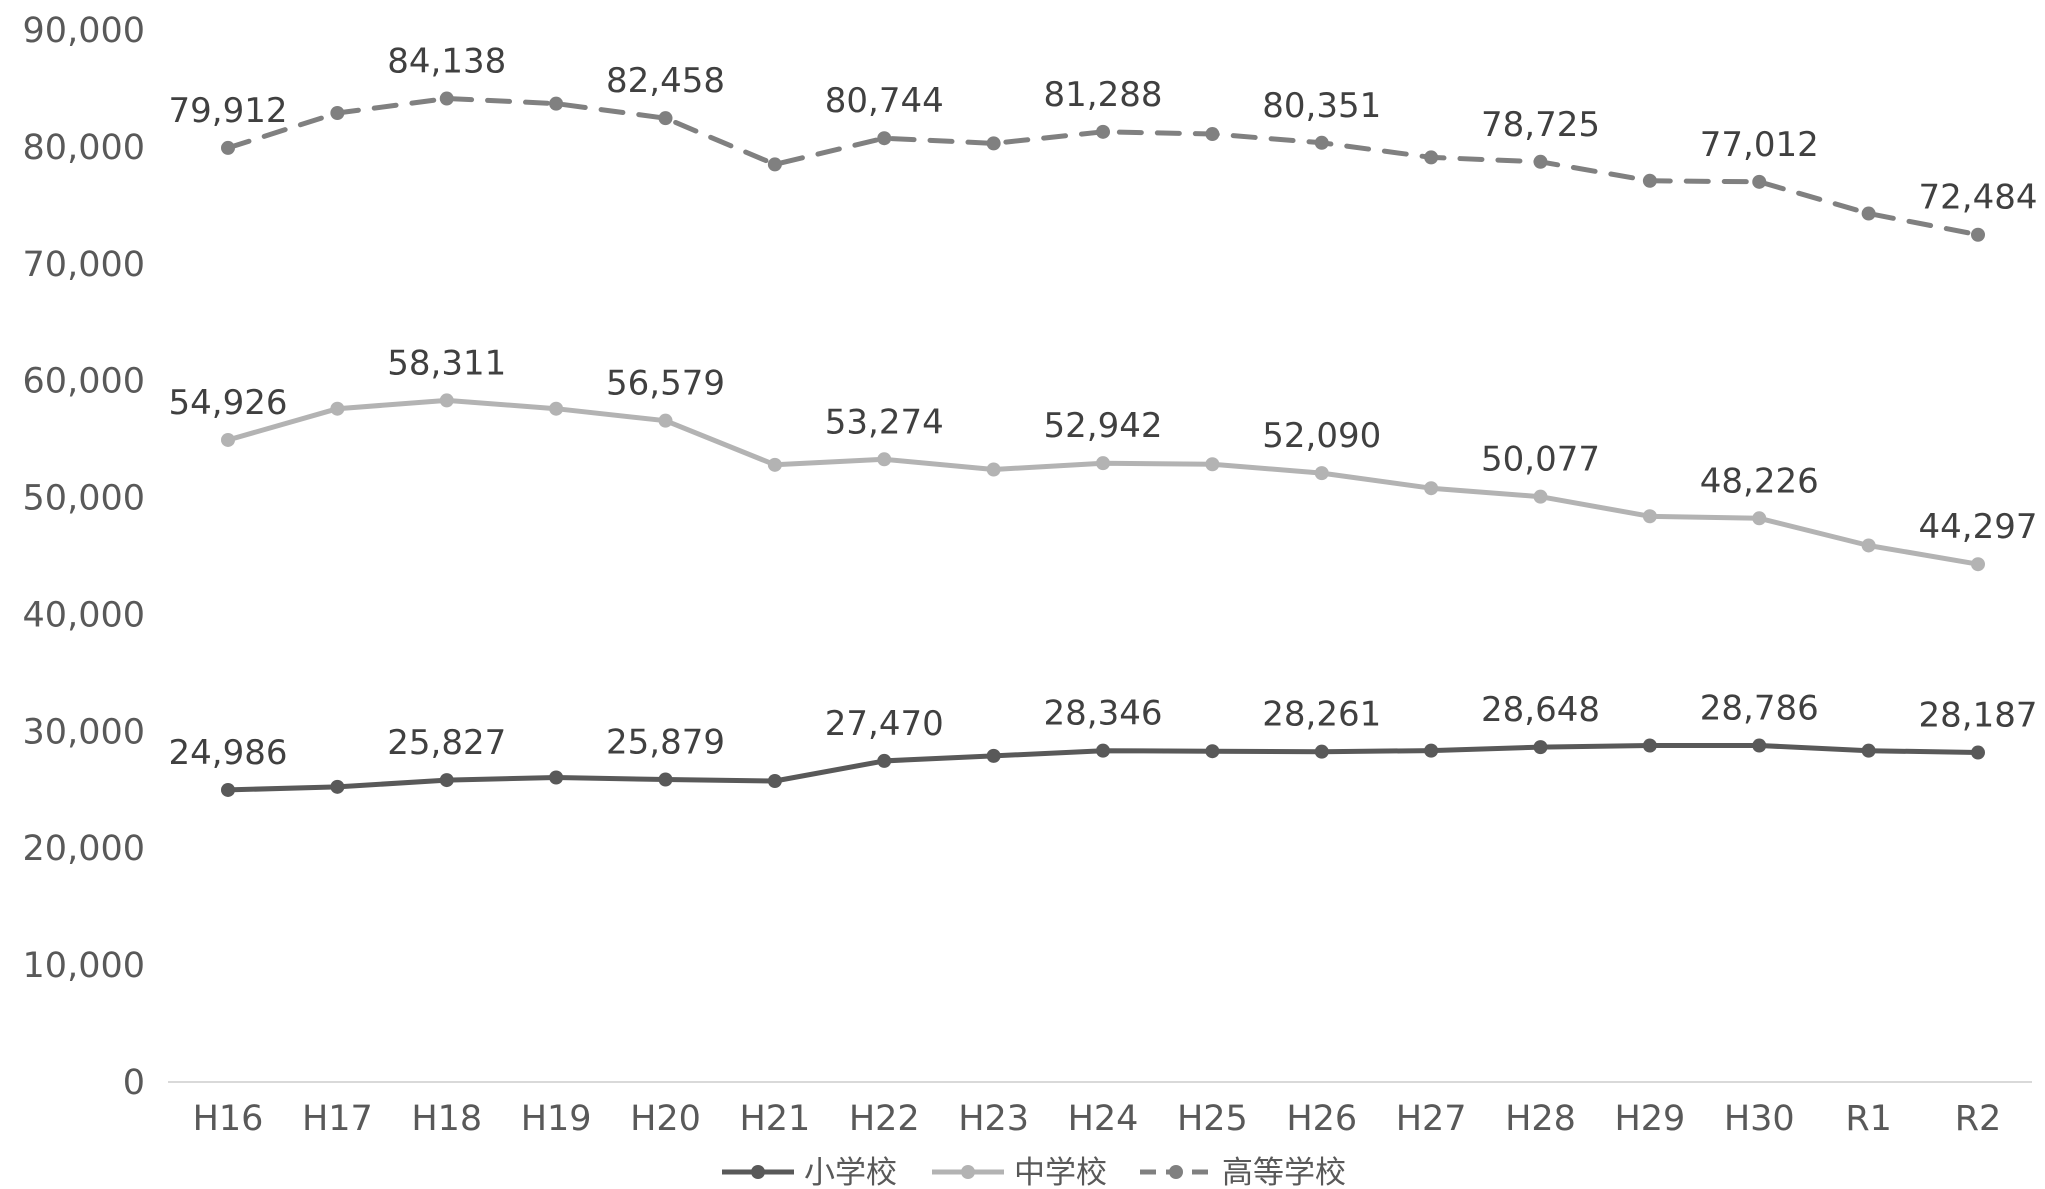 The height and width of the screenshot is (1189, 2045). Describe the element at coordinates (1759, 145) in the screenshot. I see `data-label: 77,012` at that location.